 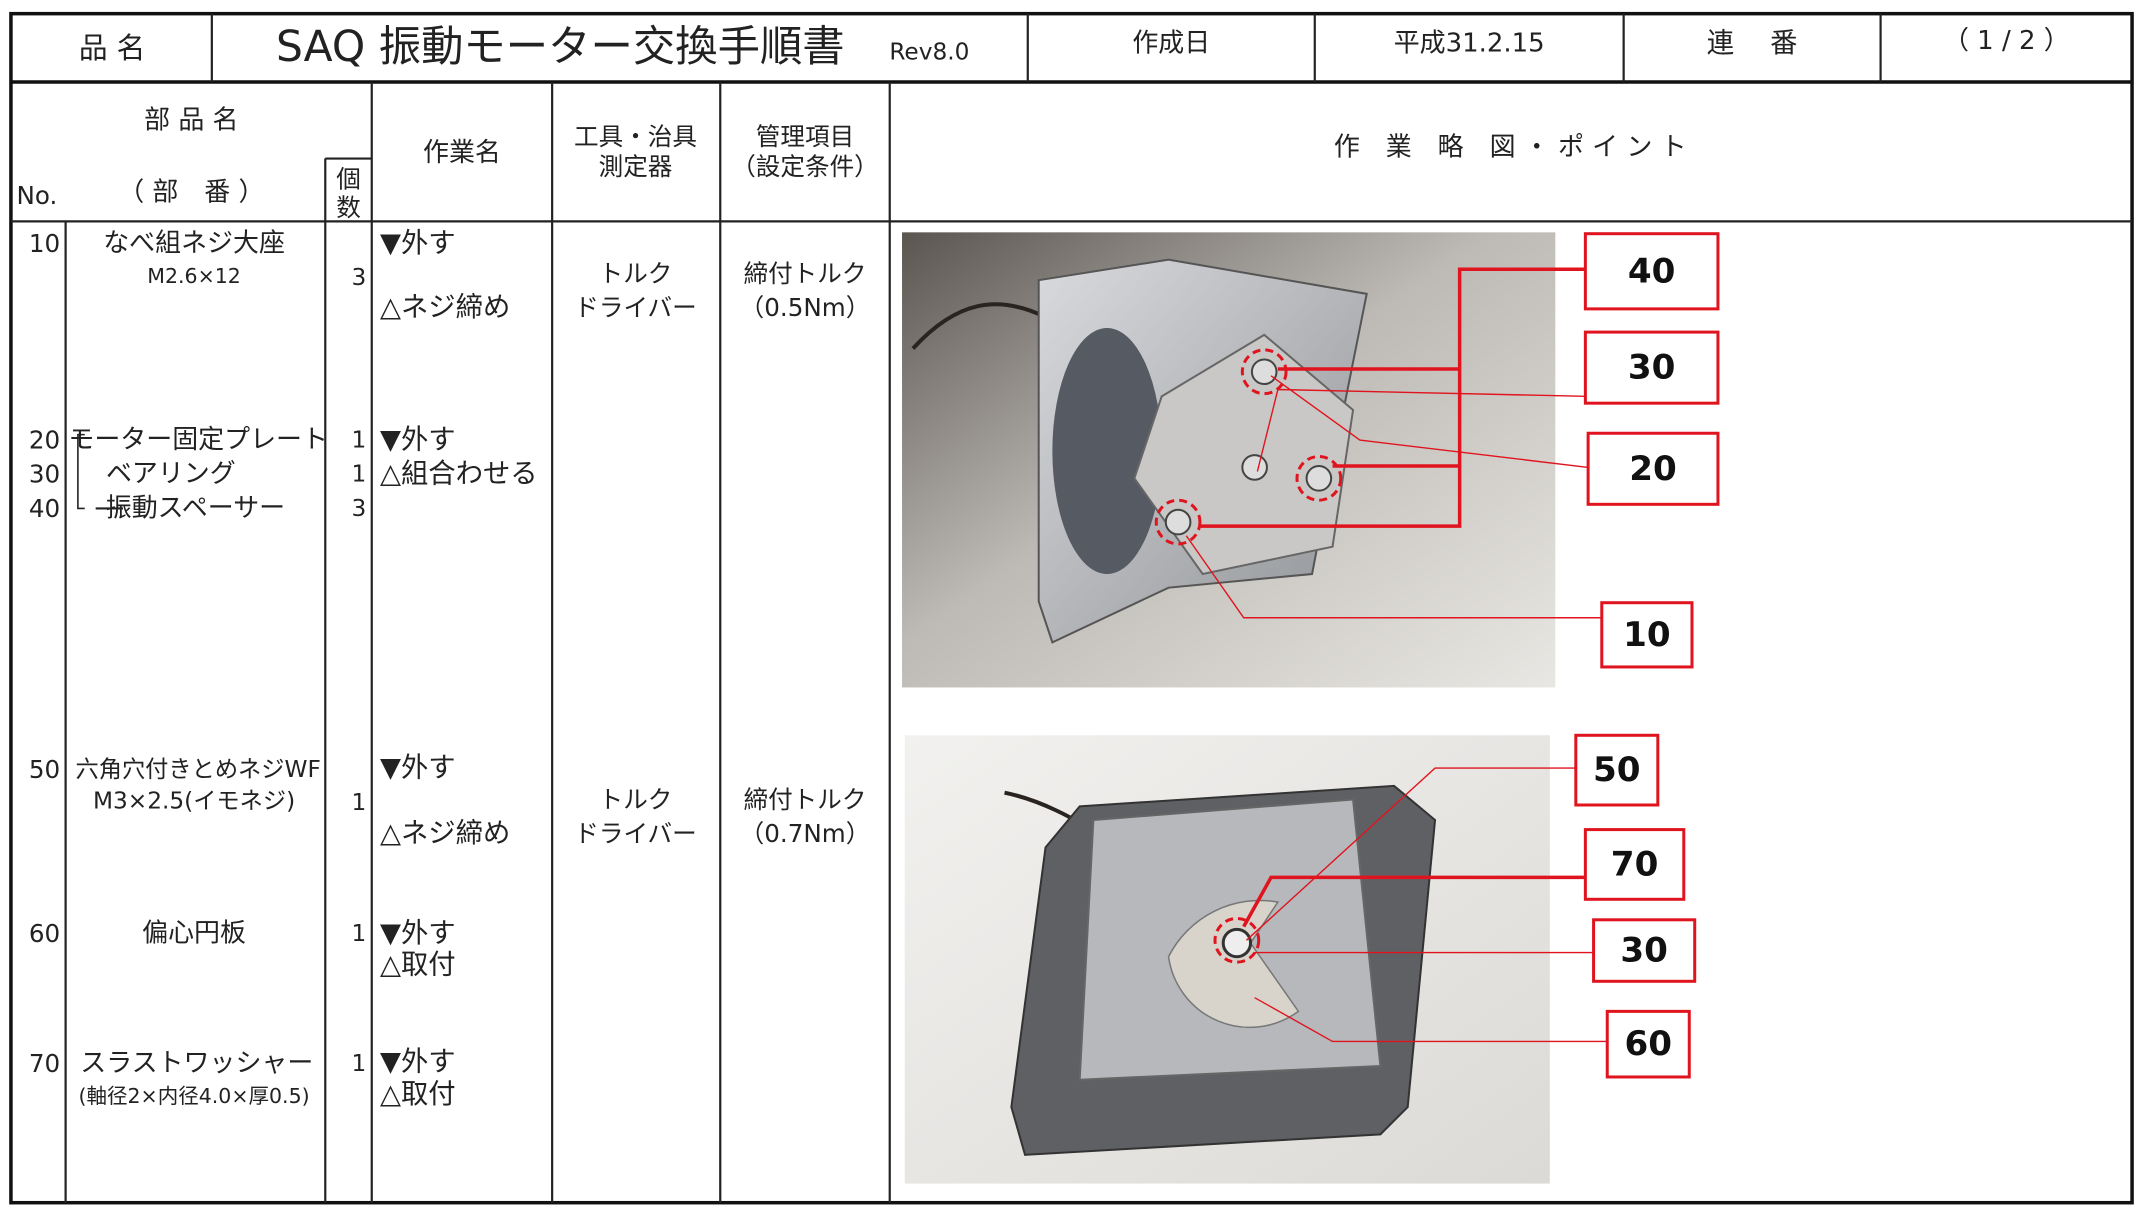 I want to click on item-name: モーター固定プレート, so click(x=198, y=440).